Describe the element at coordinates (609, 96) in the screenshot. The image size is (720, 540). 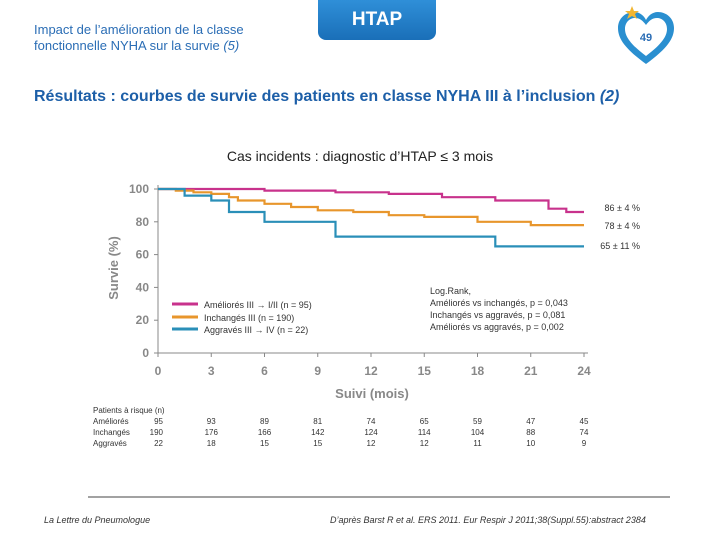
I see `section-title-ref: (2)` at that location.